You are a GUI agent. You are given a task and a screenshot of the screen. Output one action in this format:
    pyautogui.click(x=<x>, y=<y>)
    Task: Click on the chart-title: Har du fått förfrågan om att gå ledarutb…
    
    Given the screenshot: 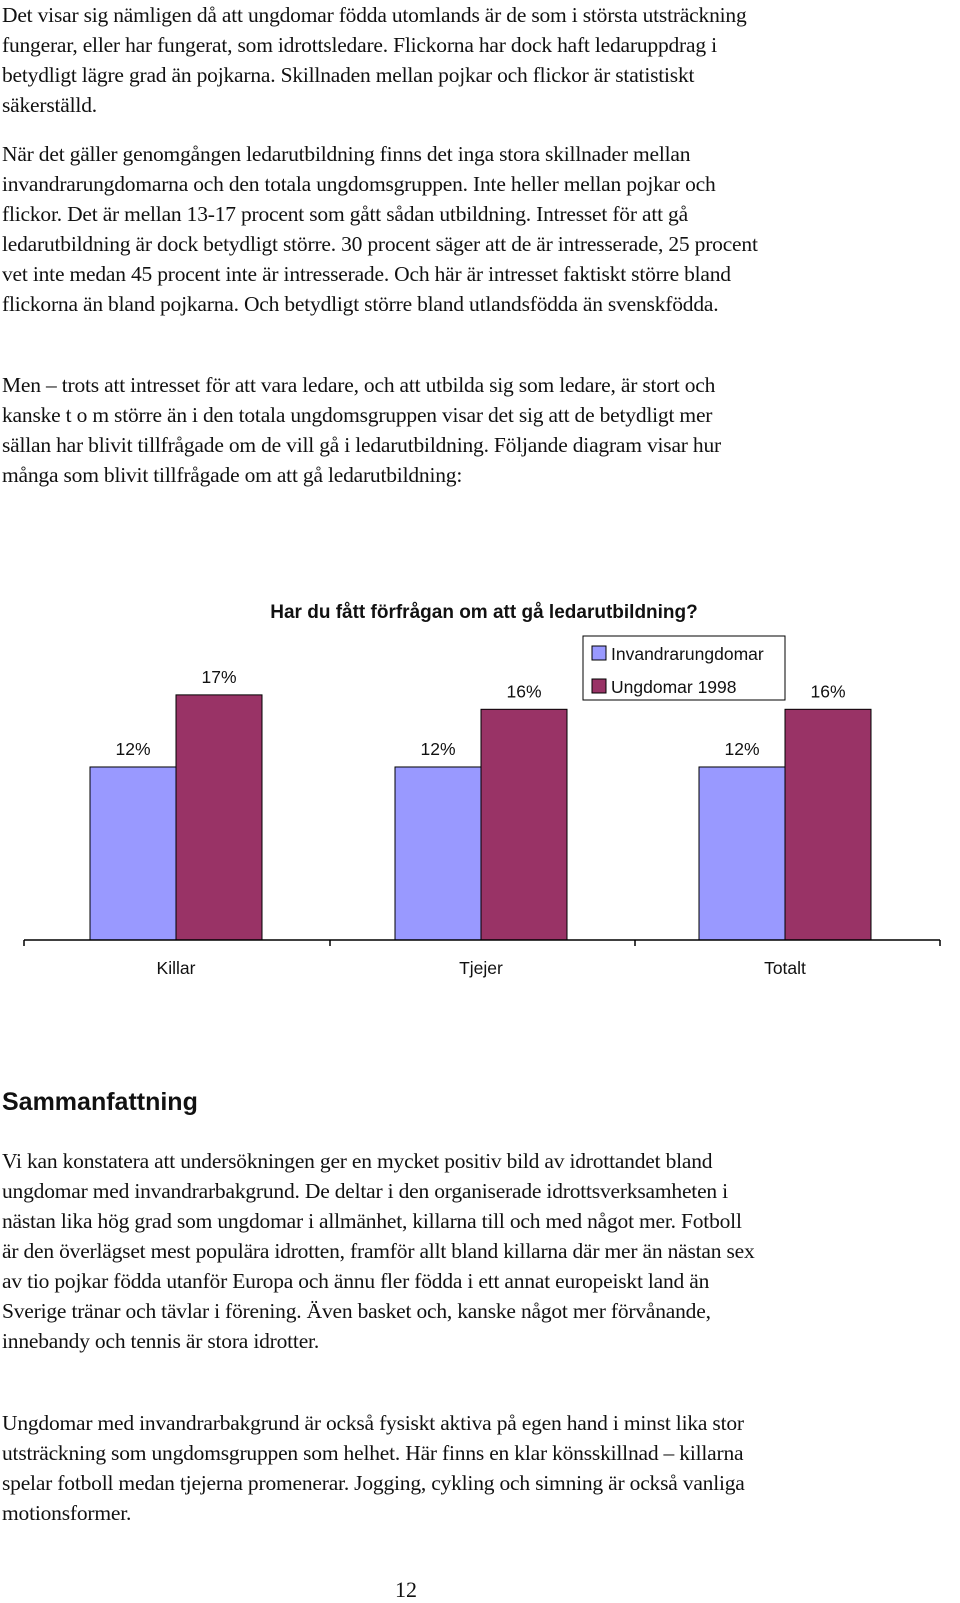 What is the action you would take?
    pyautogui.click(x=484, y=612)
    